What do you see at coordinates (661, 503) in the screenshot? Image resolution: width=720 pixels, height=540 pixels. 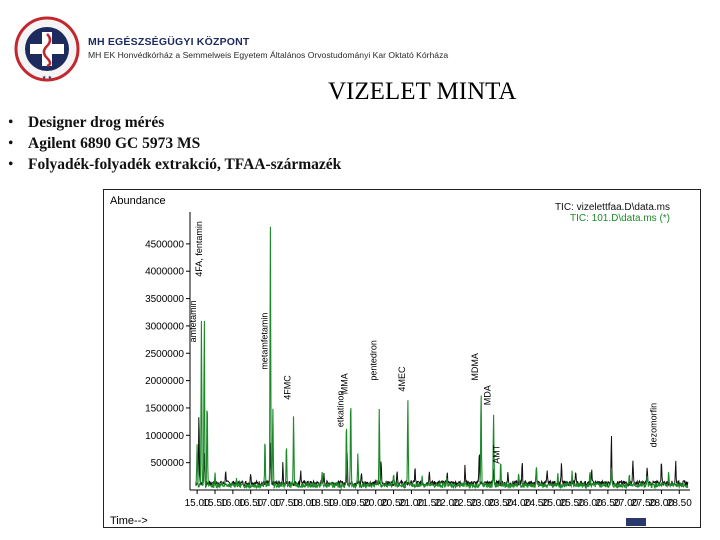 I see `x-tick-label: 28.00` at bounding box center [661, 503].